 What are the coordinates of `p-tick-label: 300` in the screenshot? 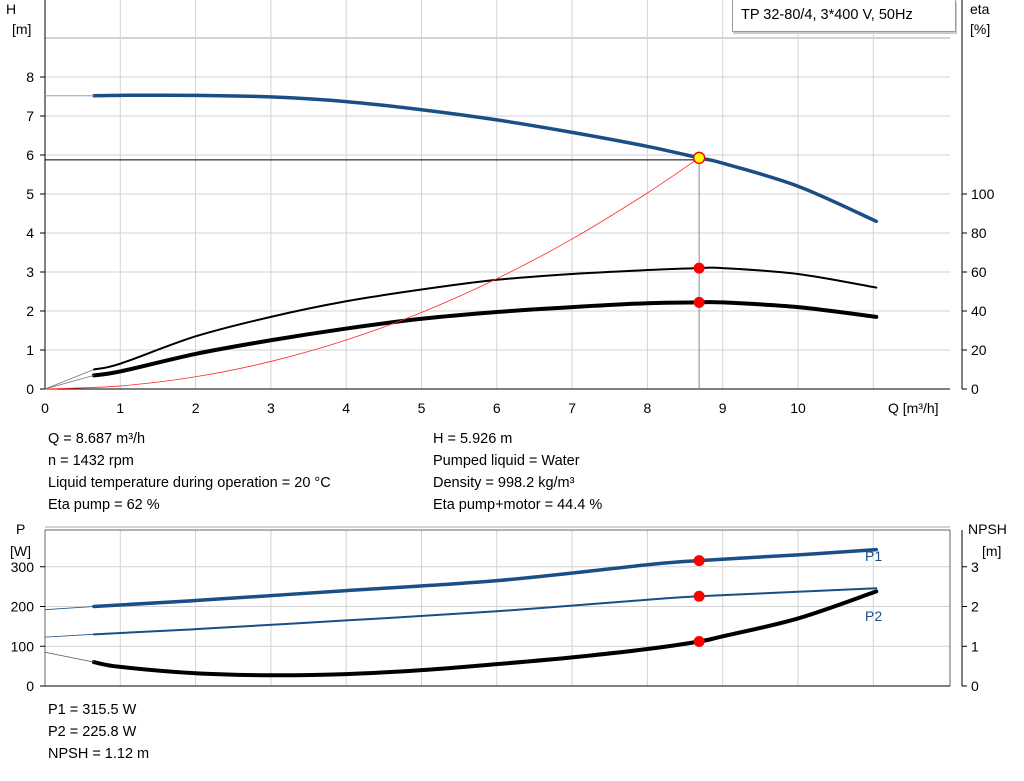 It's located at (23, 567).